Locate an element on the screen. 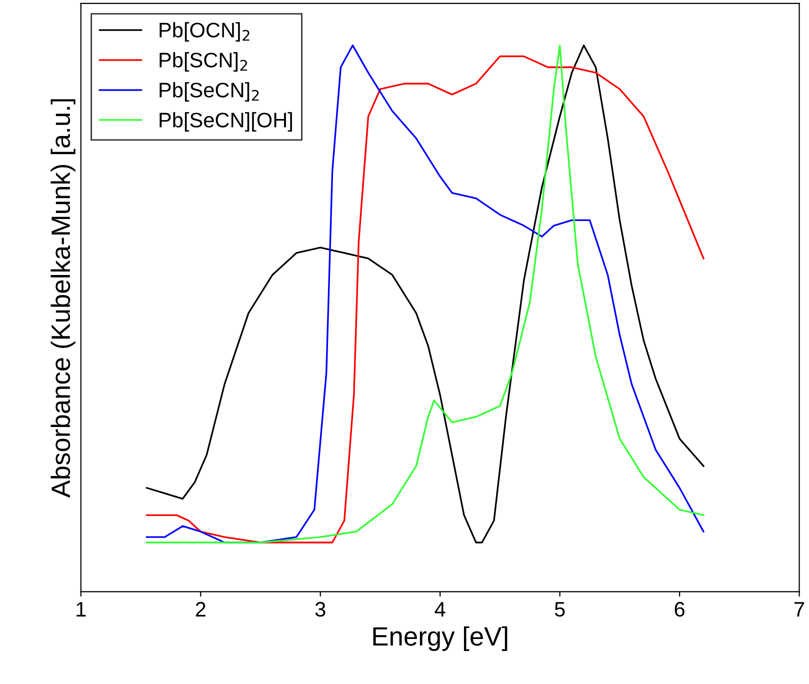  legend-label: Pb[SCN]$_{2}$ is located at coordinates (204, 62).